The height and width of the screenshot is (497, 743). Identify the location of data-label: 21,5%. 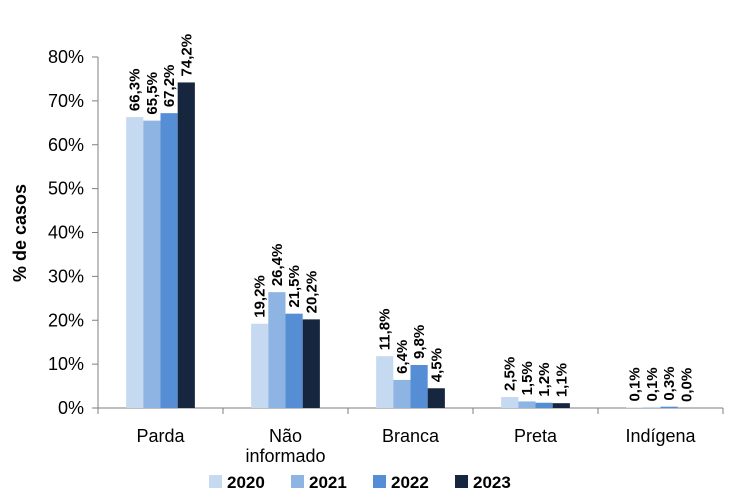
(294, 286).